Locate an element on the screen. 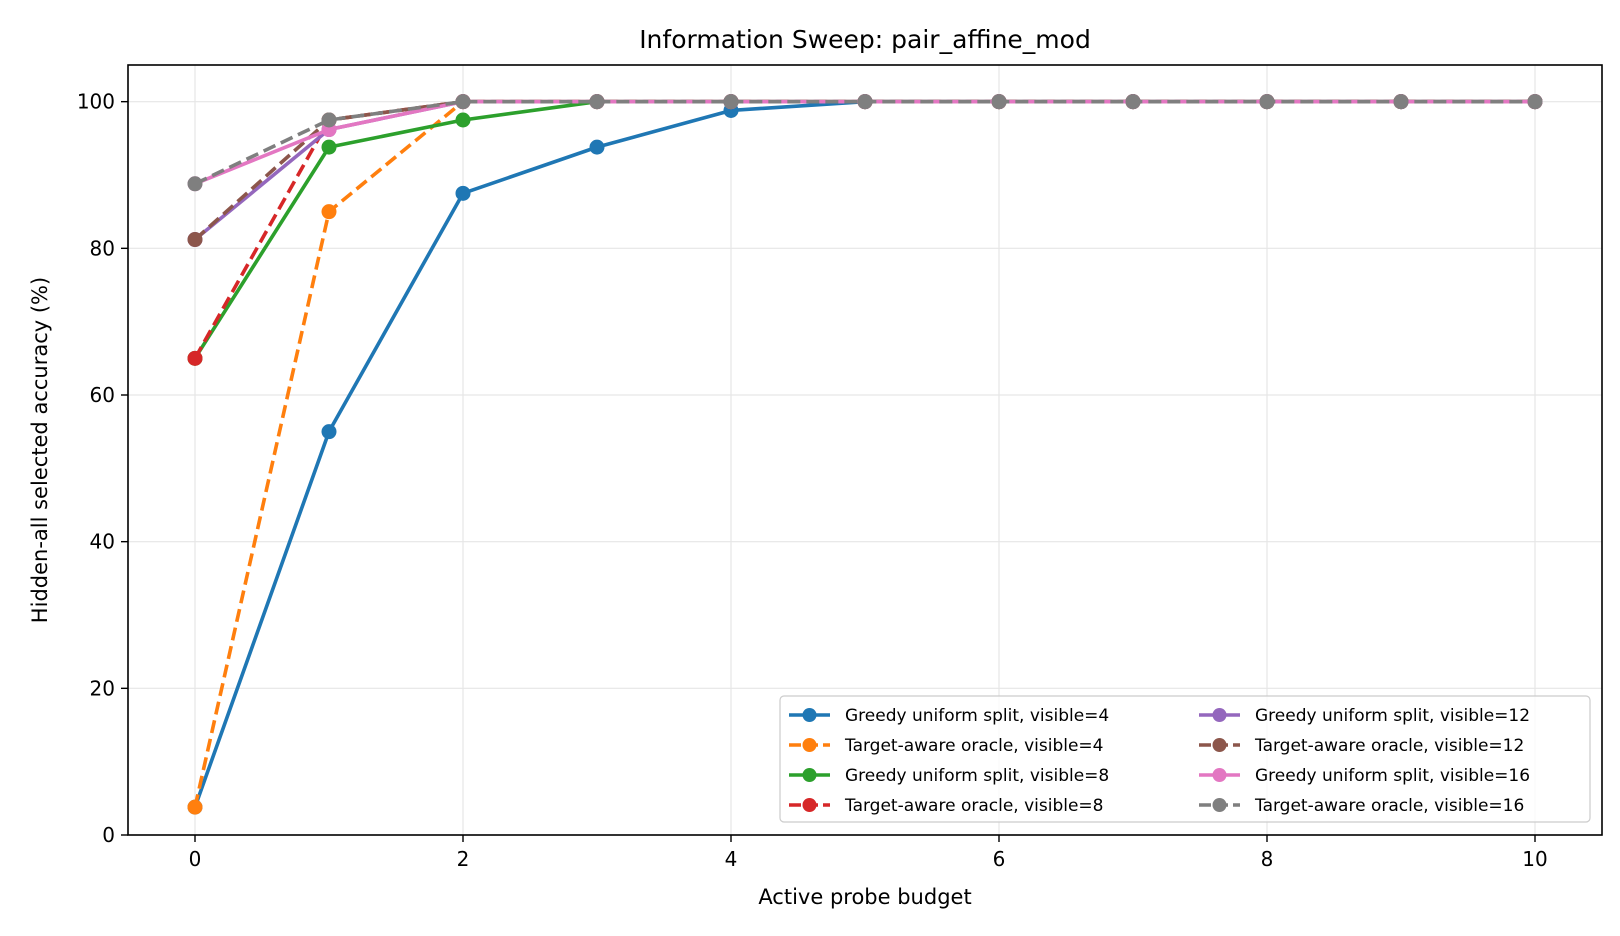 The height and width of the screenshot is (936, 1620). y-tick-label-0: 0 is located at coordinates (108, 835).